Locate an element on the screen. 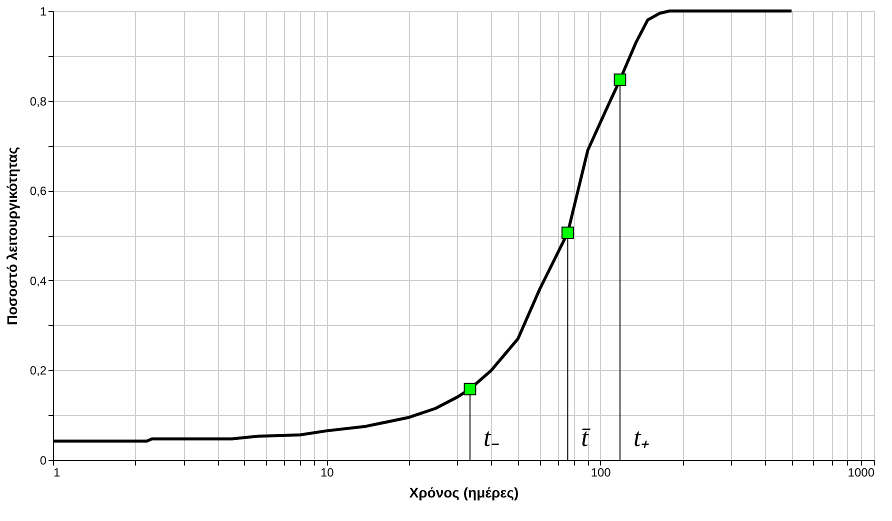 The height and width of the screenshot is (521, 892). annotation: t₊ is located at coordinates (641, 437).